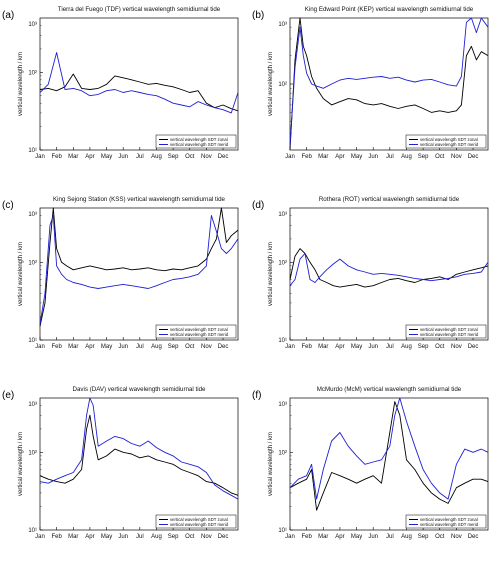 Image resolution: width=500 pixels, height=569 pixels. I want to click on panel-label: (d), so click(258, 205).